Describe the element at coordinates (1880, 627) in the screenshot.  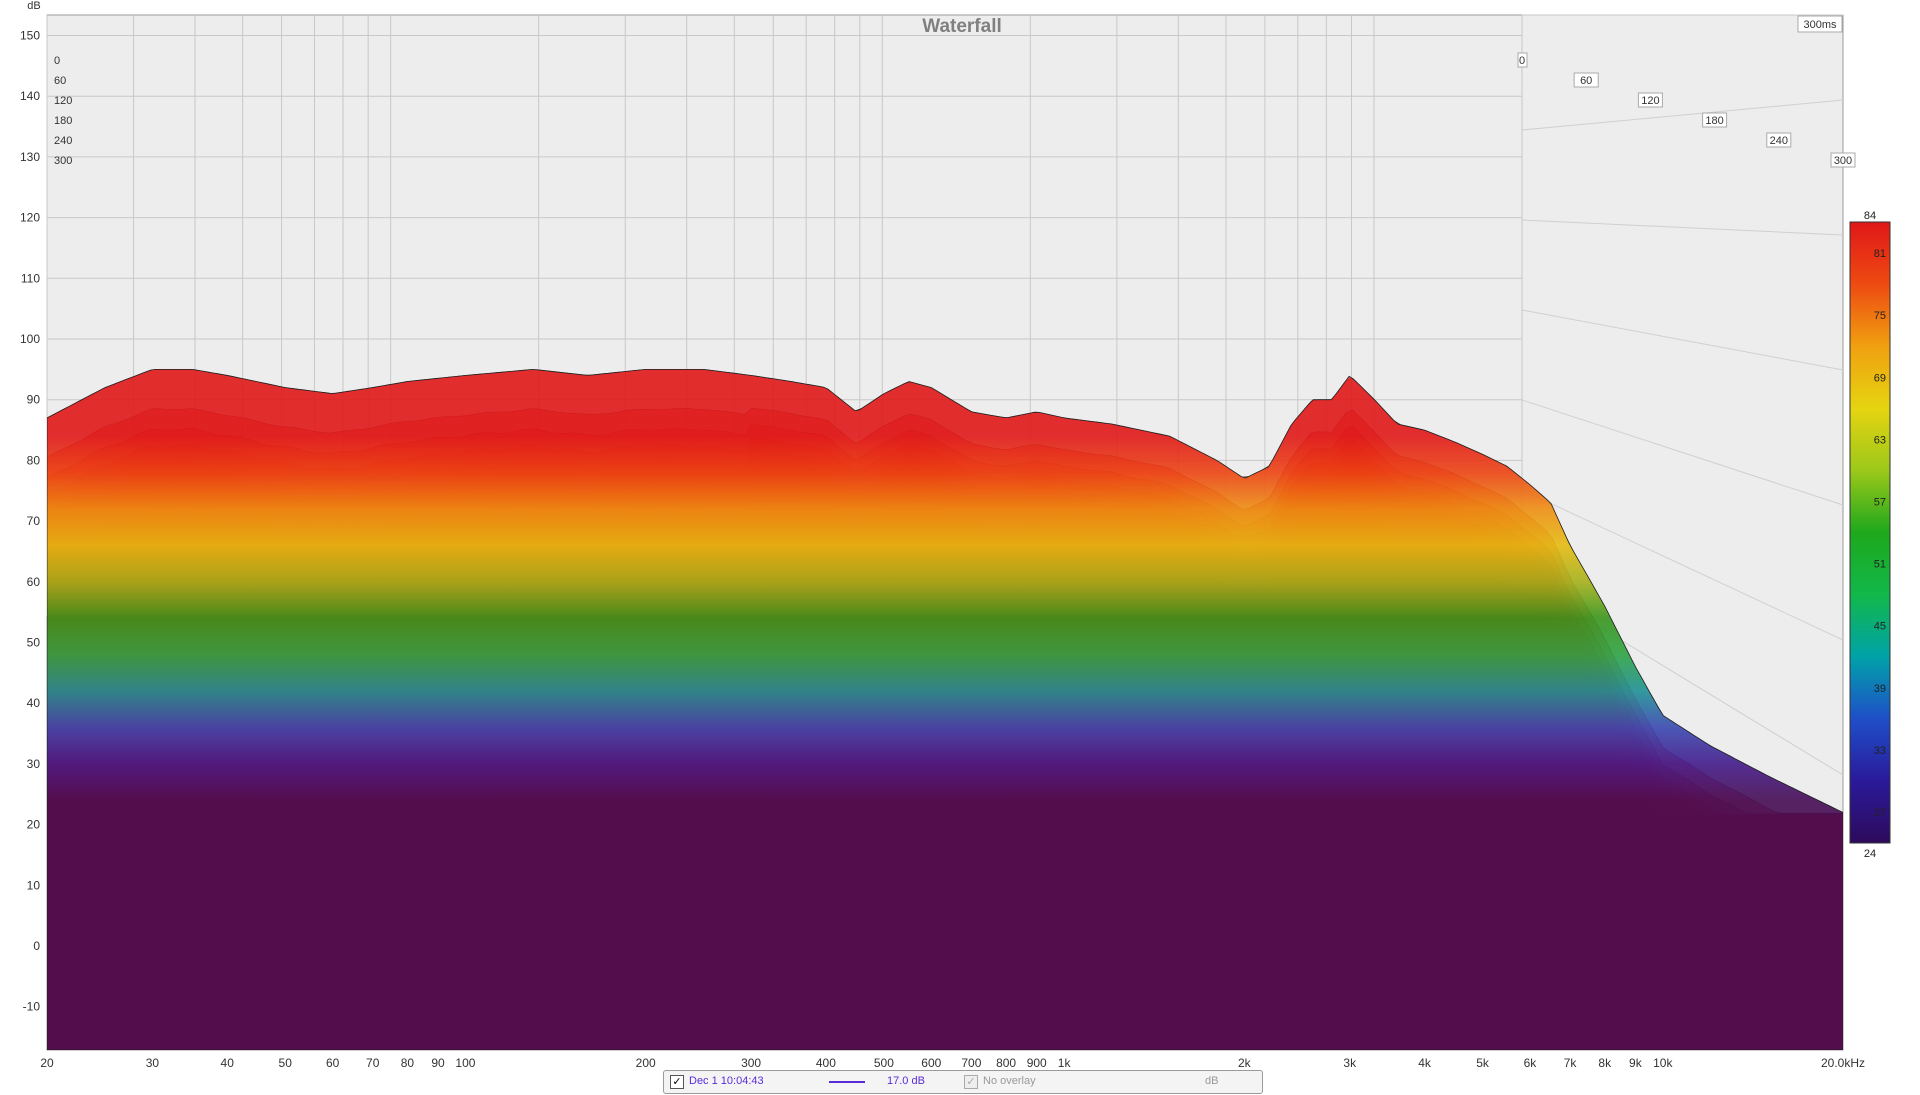
I see `colorbar-tick-label: 45` at that location.